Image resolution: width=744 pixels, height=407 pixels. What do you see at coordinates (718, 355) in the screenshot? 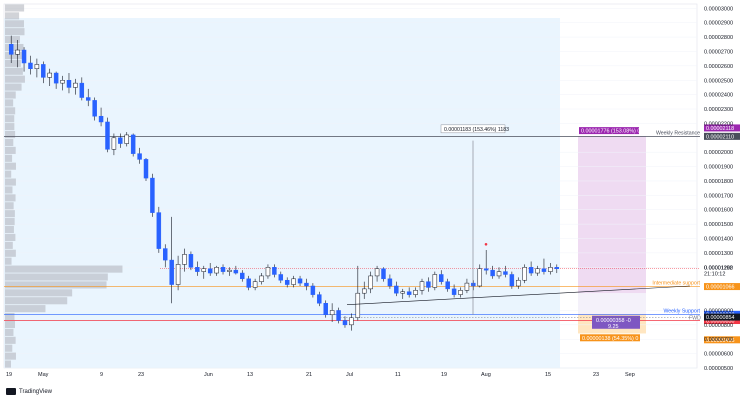
I see `y-tick-label: 0.00000600` at bounding box center [718, 355].